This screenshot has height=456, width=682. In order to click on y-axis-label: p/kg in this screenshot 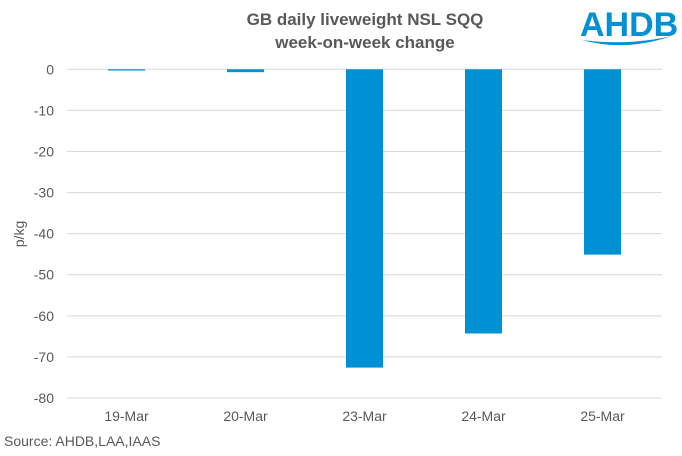, I will do `click(19, 234)`.